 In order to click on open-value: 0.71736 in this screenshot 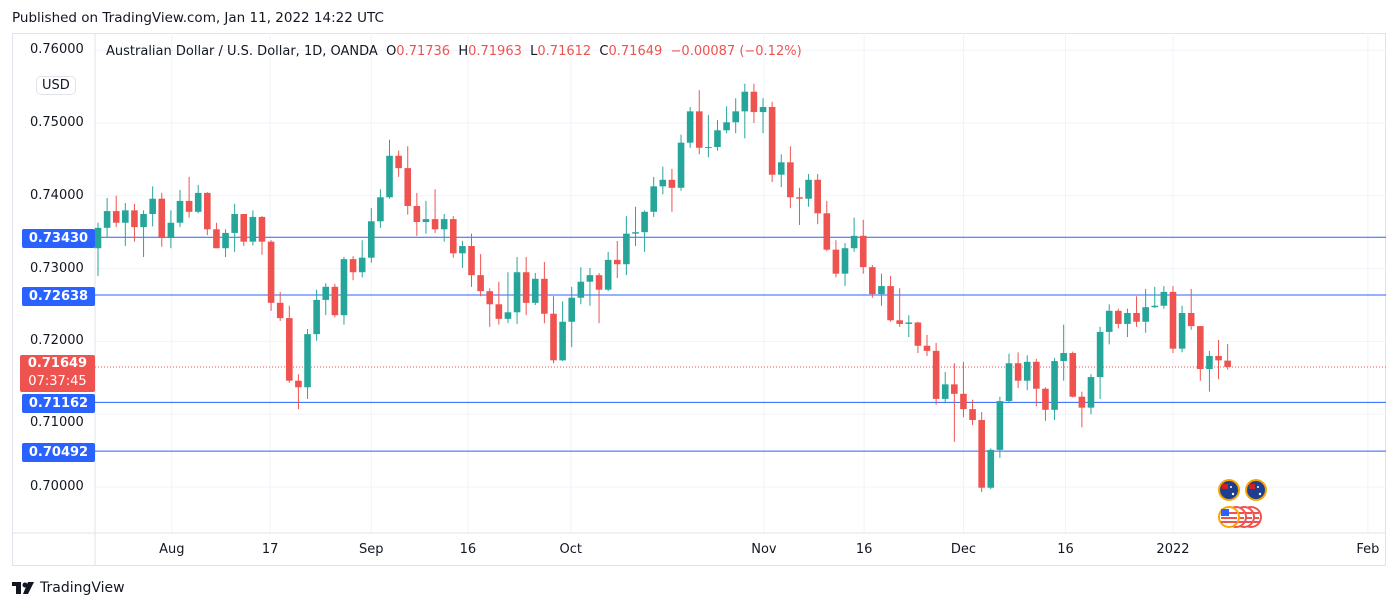, I will do `click(423, 51)`.